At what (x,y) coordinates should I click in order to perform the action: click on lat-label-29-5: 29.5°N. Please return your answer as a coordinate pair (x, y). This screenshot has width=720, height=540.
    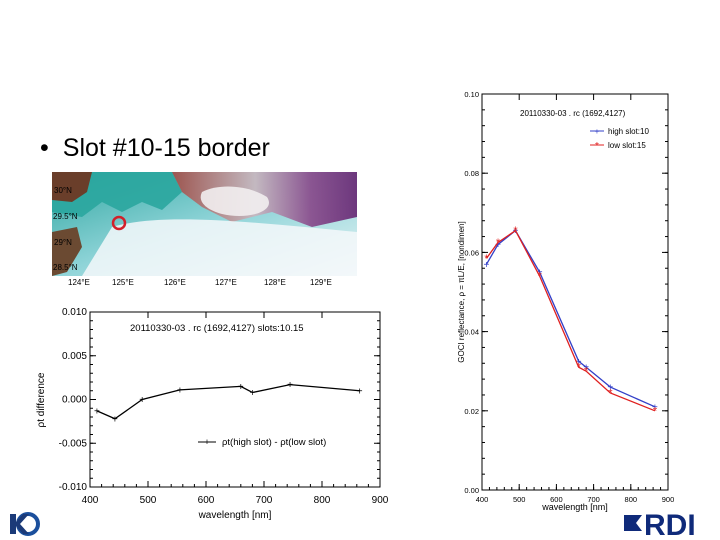
    Looking at the image, I should click on (65, 216).